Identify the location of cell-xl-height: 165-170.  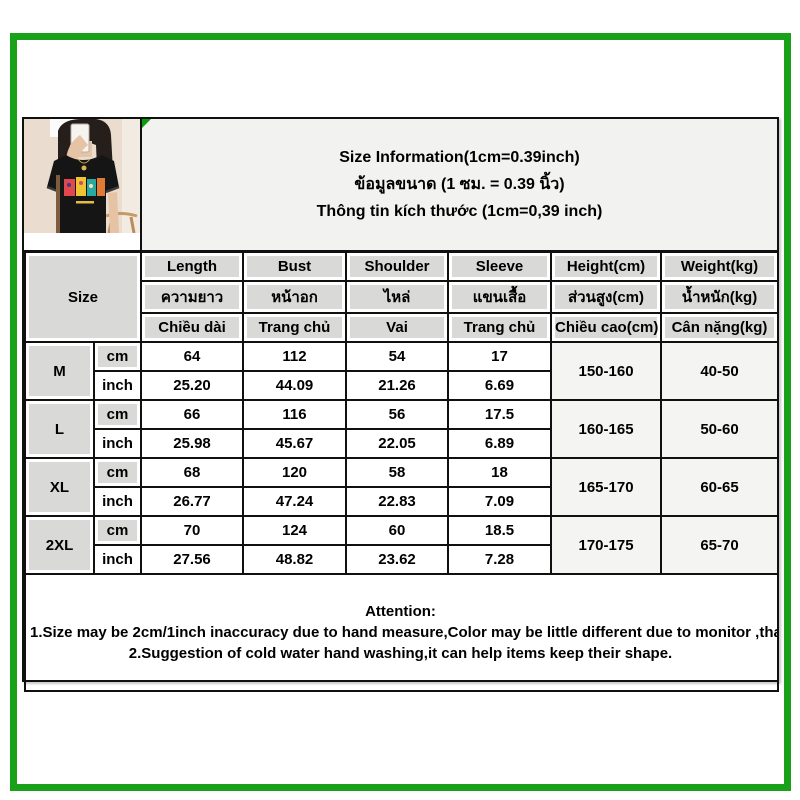
(606, 487).